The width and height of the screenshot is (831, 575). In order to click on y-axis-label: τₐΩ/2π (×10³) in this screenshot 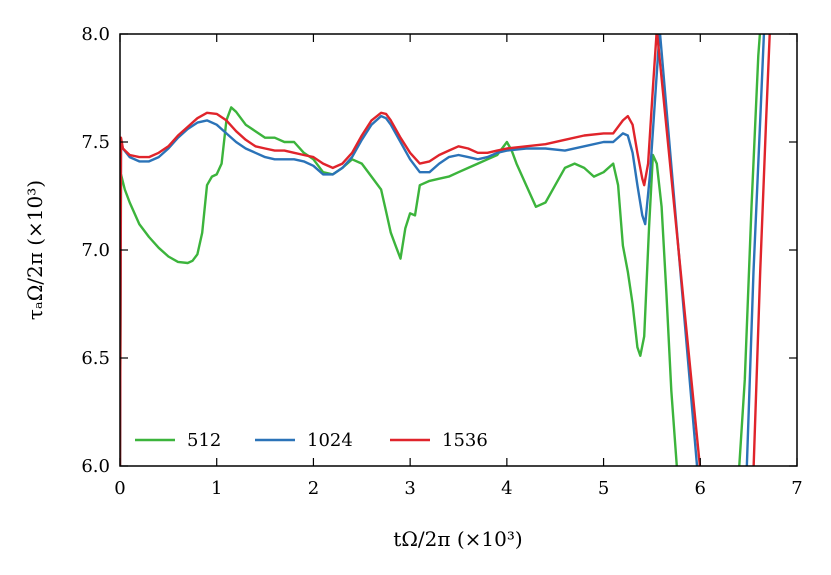, I will do `click(35, 250)`.